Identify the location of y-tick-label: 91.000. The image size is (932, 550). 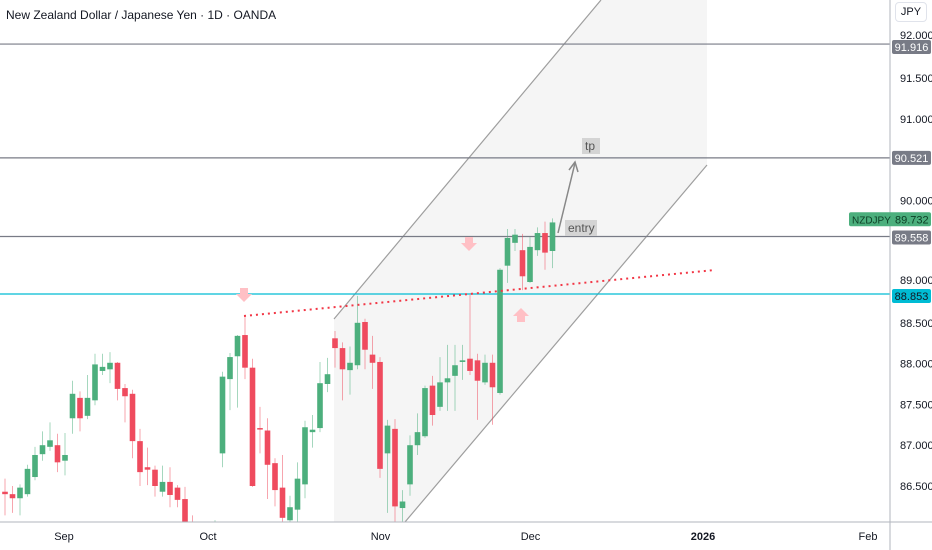
(916, 120).